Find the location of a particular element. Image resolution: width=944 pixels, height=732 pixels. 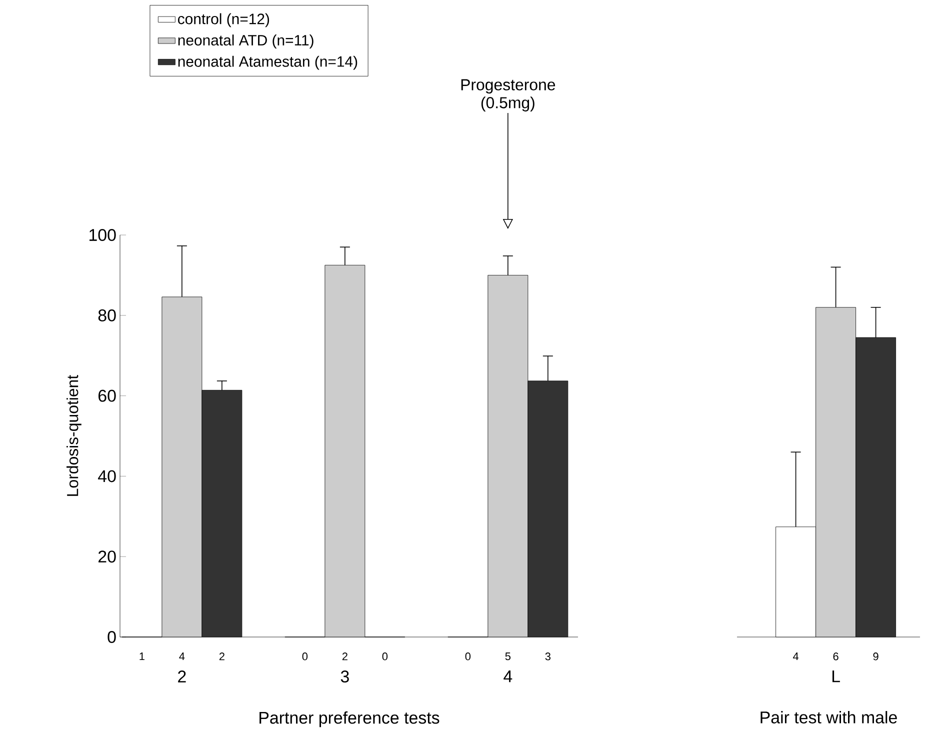

text: 5 is located at coordinates (507, 656).